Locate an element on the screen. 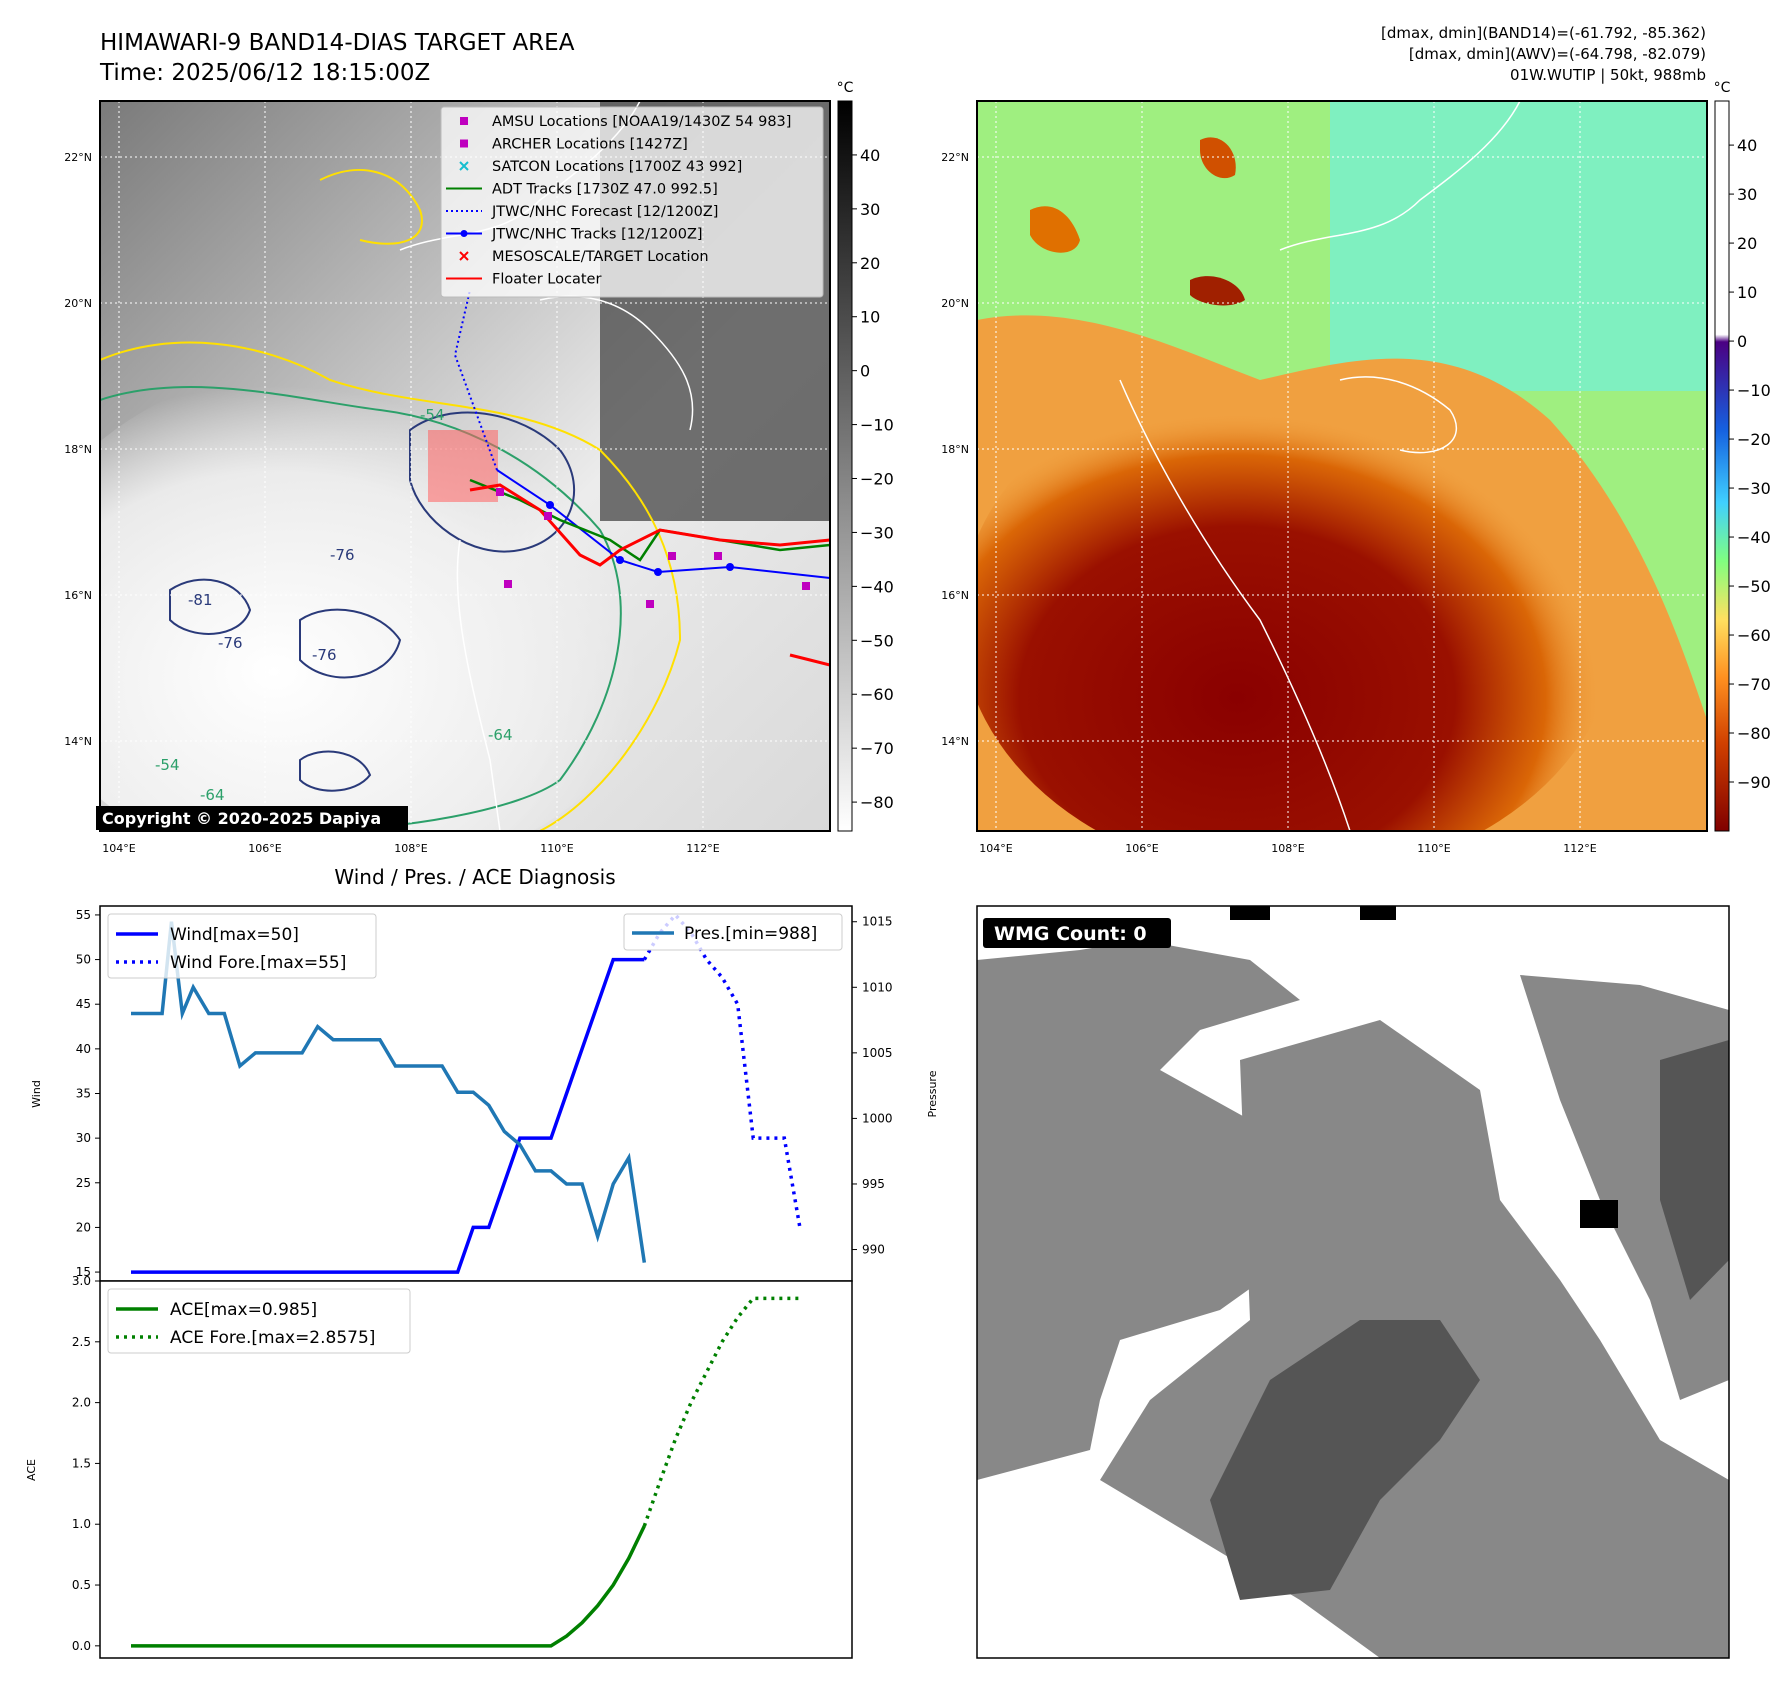 The width and height of the screenshot is (1792, 1694). pressure-ytick-label: 990 is located at coordinates (873, 1250).